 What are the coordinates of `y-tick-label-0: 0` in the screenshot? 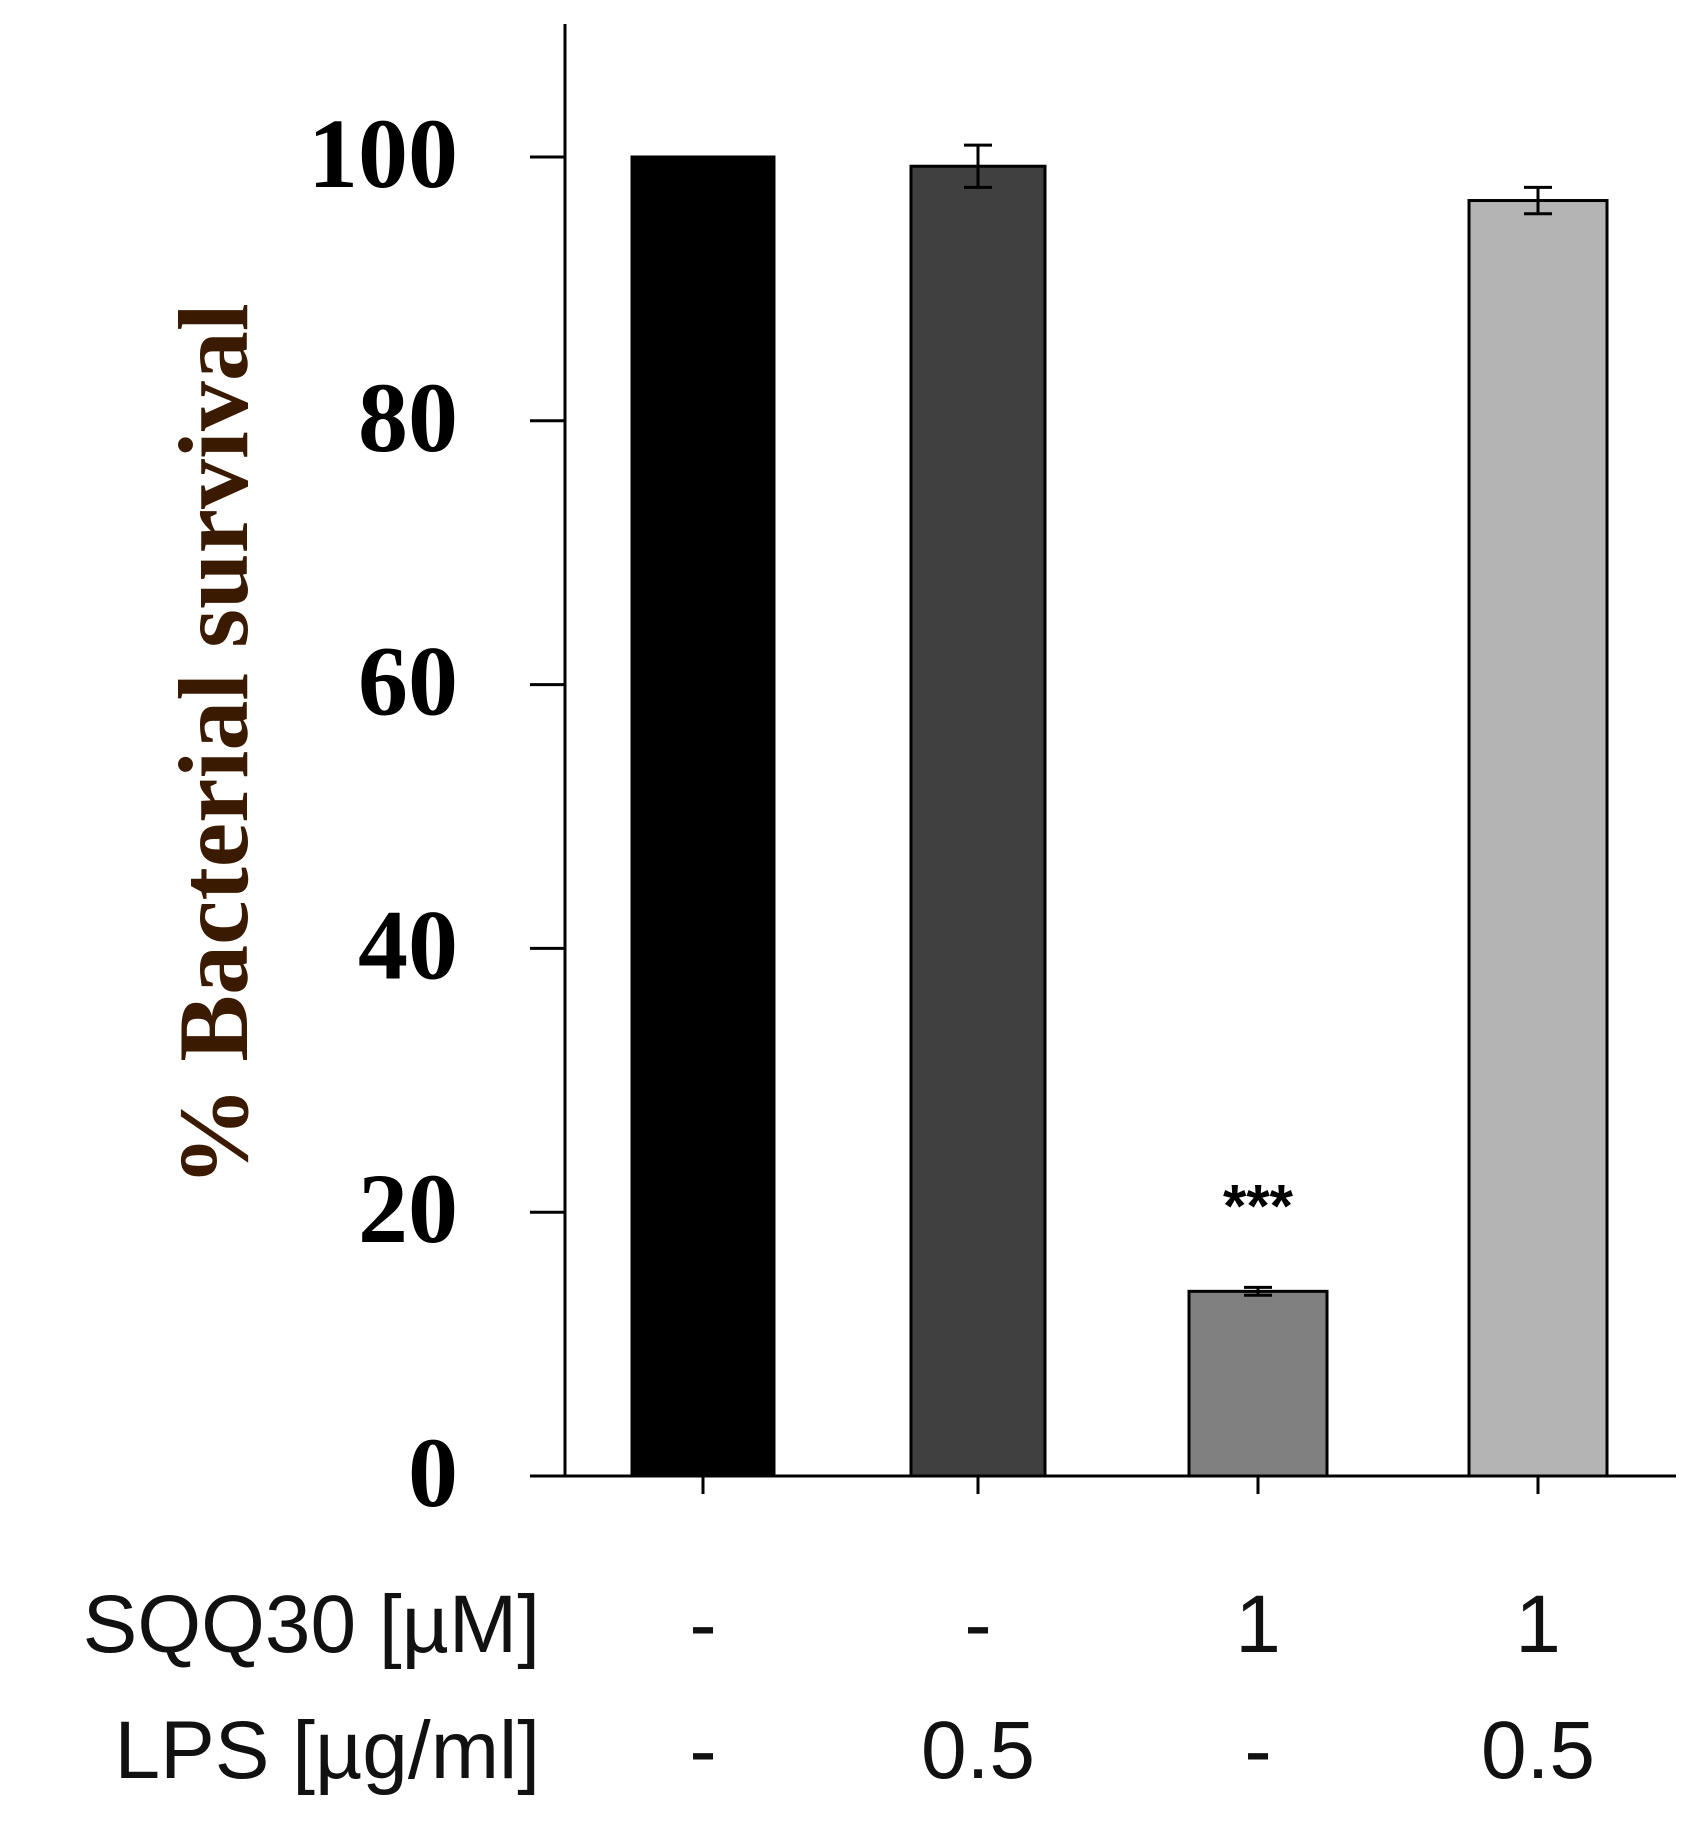 It's located at (433, 1472).